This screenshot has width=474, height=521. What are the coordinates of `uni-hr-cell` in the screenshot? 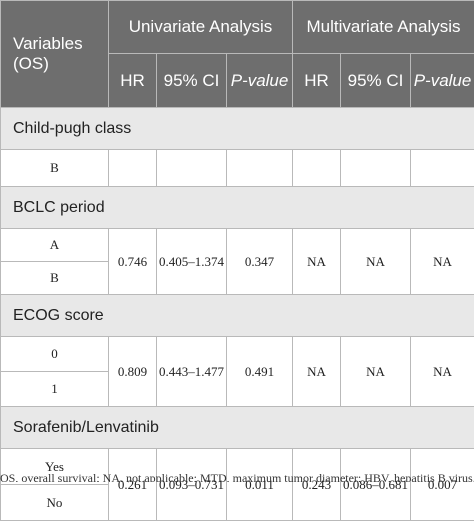 It's located at (133, 168).